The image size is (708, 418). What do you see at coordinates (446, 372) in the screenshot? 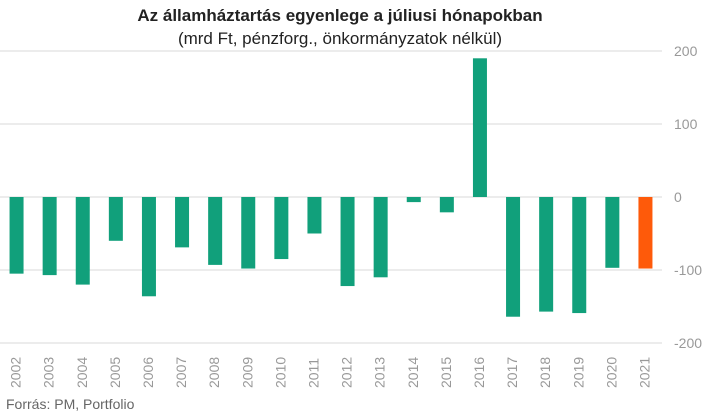
I see `x-tick-label: 2015` at bounding box center [446, 372].